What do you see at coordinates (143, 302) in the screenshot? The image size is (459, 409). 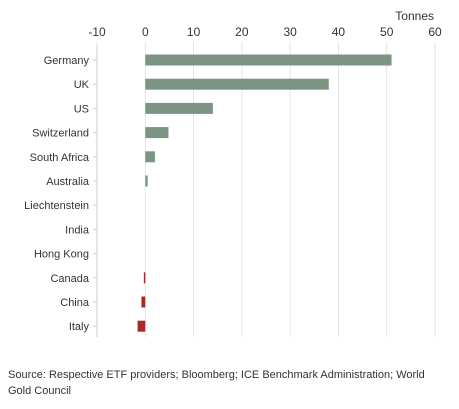 I see `bar-china` at bounding box center [143, 302].